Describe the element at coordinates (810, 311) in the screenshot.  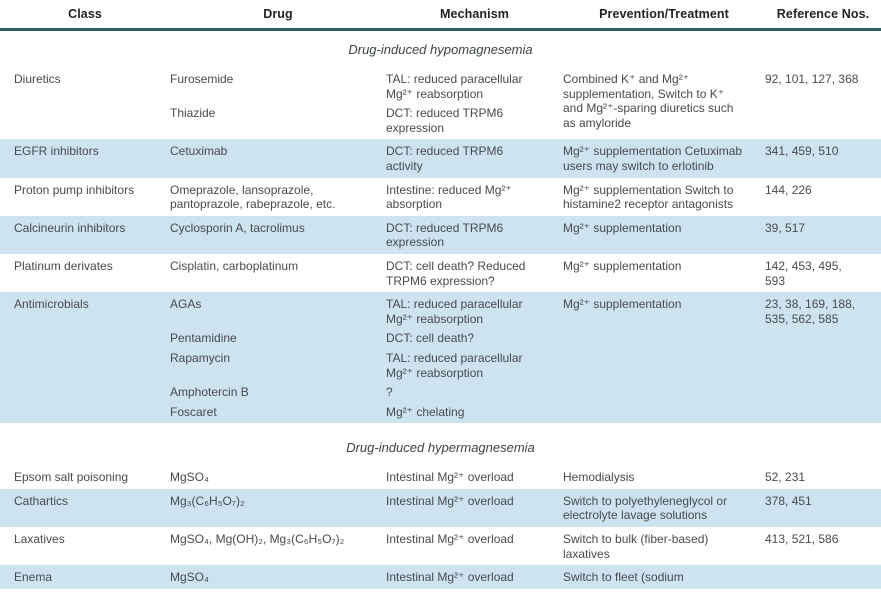
I see `references-cell: 23, 38, 169, 188, 535, 562, 585` at that location.